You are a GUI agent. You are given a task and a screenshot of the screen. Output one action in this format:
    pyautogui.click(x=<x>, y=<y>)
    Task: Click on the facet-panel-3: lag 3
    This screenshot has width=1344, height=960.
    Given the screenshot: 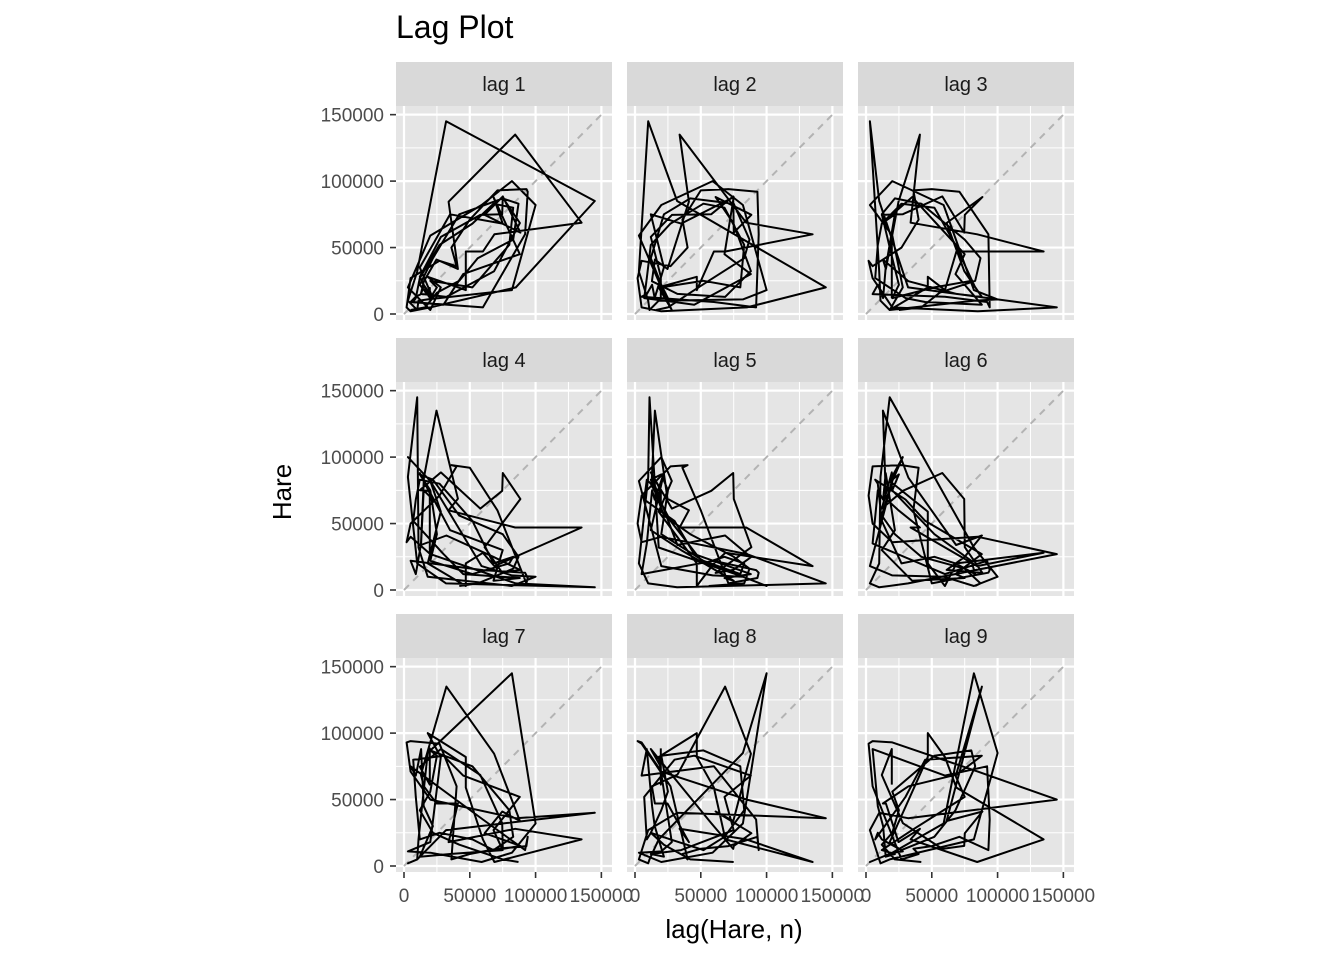 What is the action you would take?
    pyautogui.click(x=966, y=191)
    